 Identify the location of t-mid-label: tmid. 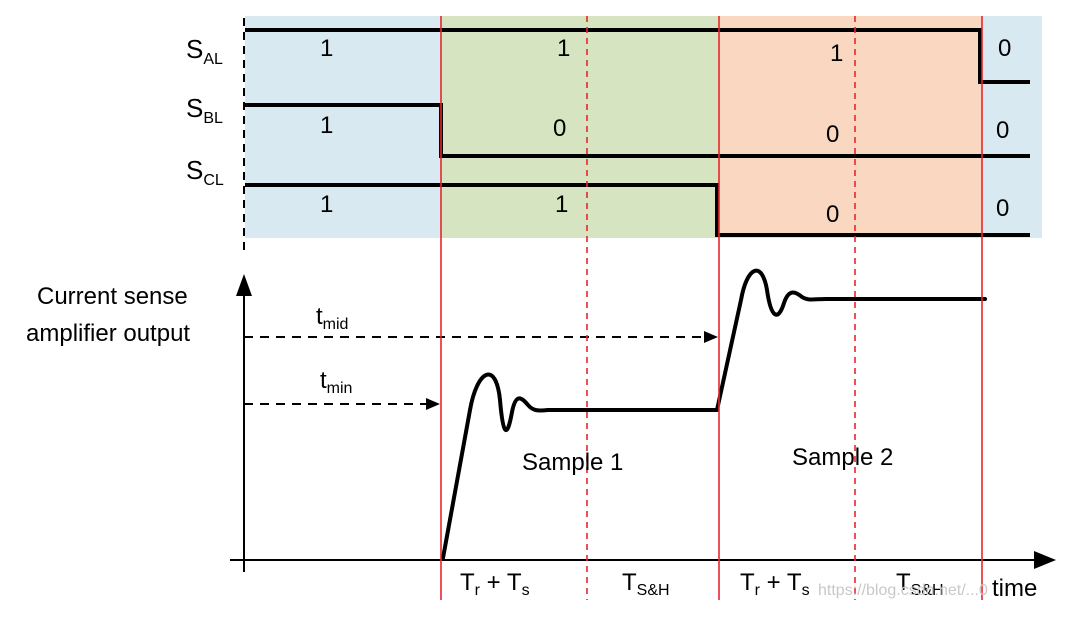
(332, 318).